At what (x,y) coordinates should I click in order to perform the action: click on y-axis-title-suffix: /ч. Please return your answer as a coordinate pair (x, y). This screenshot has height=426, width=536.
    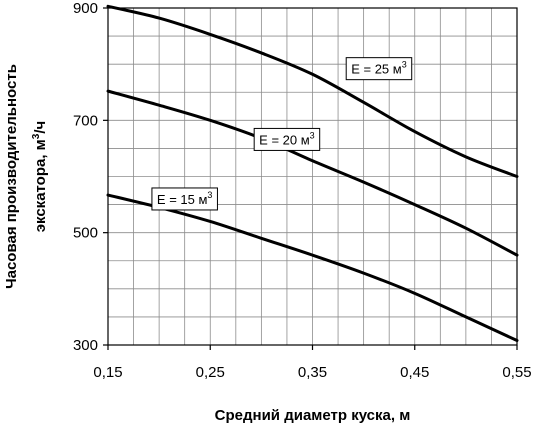
    Looking at the image, I should click on (40, 127).